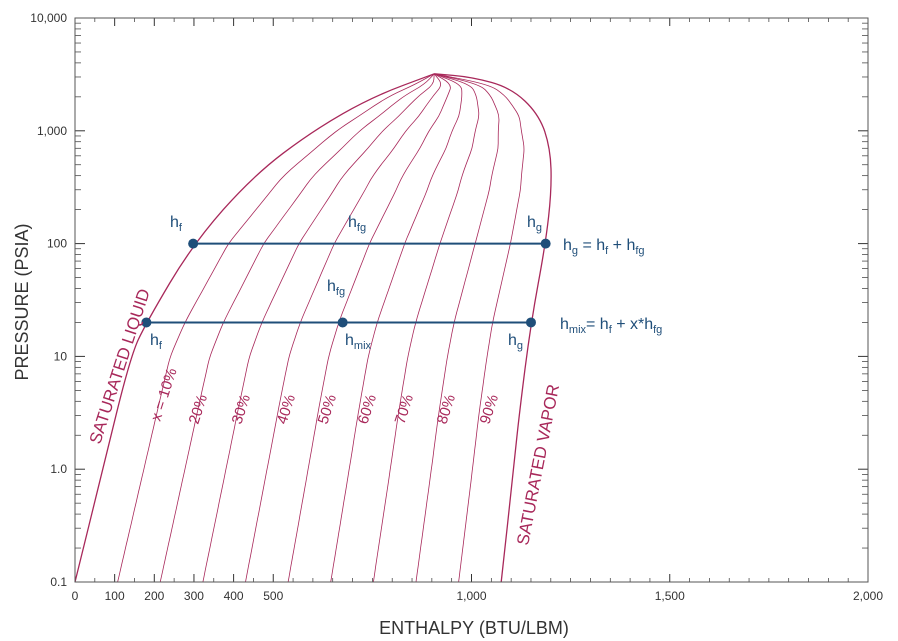  Describe the element at coordinates (75, 596) in the screenshot. I see `x-tick-label: 0` at that location.